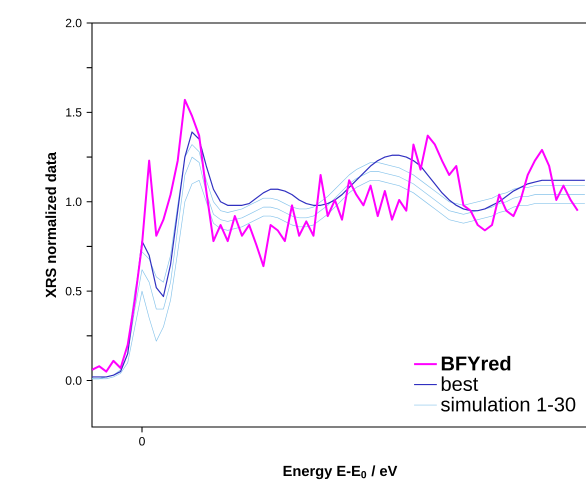  I want to click on y-tick-label: 2.0, so click(74, 23).